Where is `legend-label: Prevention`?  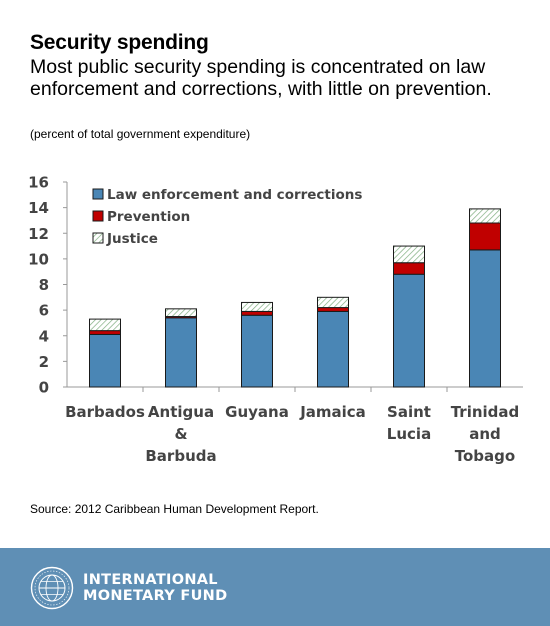
legend-label: Prevention is located at coordinates (148, 217).